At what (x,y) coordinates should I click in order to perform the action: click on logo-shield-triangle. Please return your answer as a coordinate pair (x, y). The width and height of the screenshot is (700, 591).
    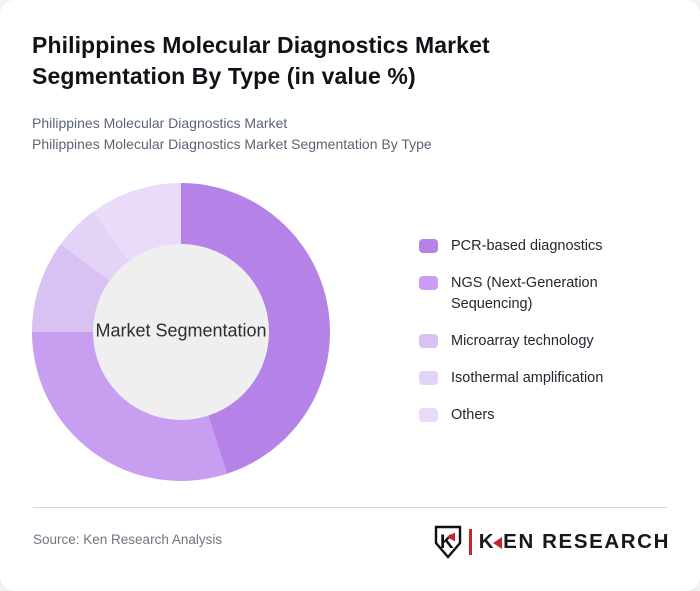
    Looking at the image, I should click on (450, 537).